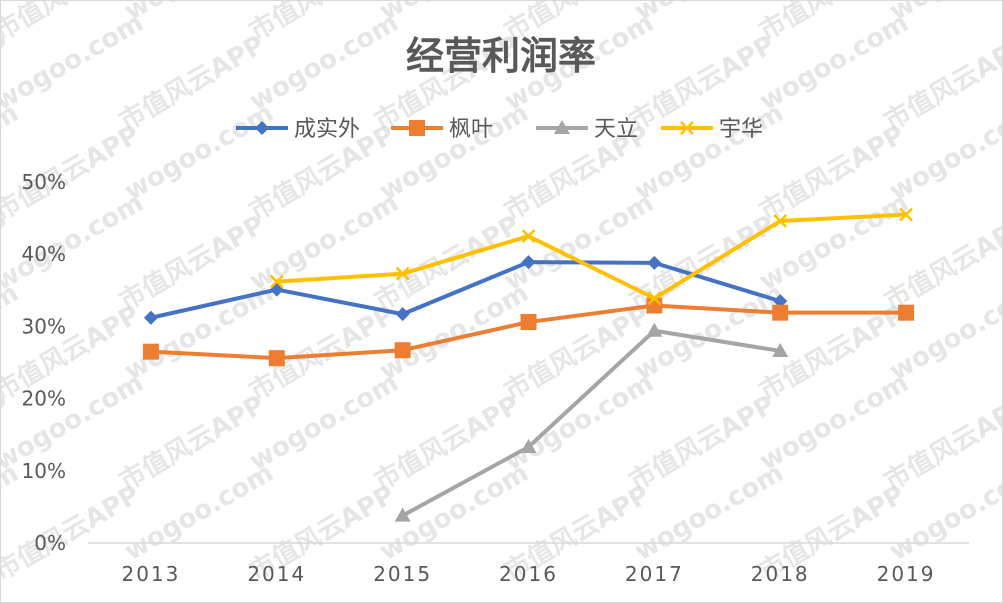  I want to click on y-tick-label: 10%, so click(44, 471).